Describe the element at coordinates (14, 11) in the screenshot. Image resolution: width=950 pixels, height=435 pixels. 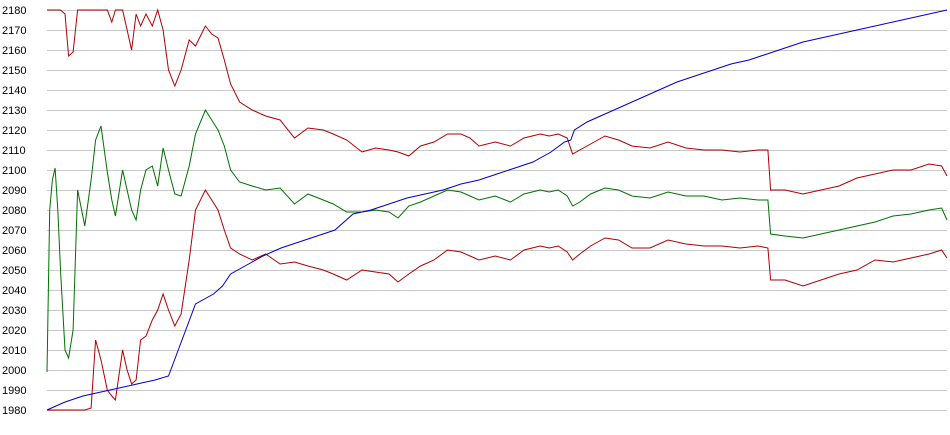
I see `y-tick-label-2180: 2180` at that location.